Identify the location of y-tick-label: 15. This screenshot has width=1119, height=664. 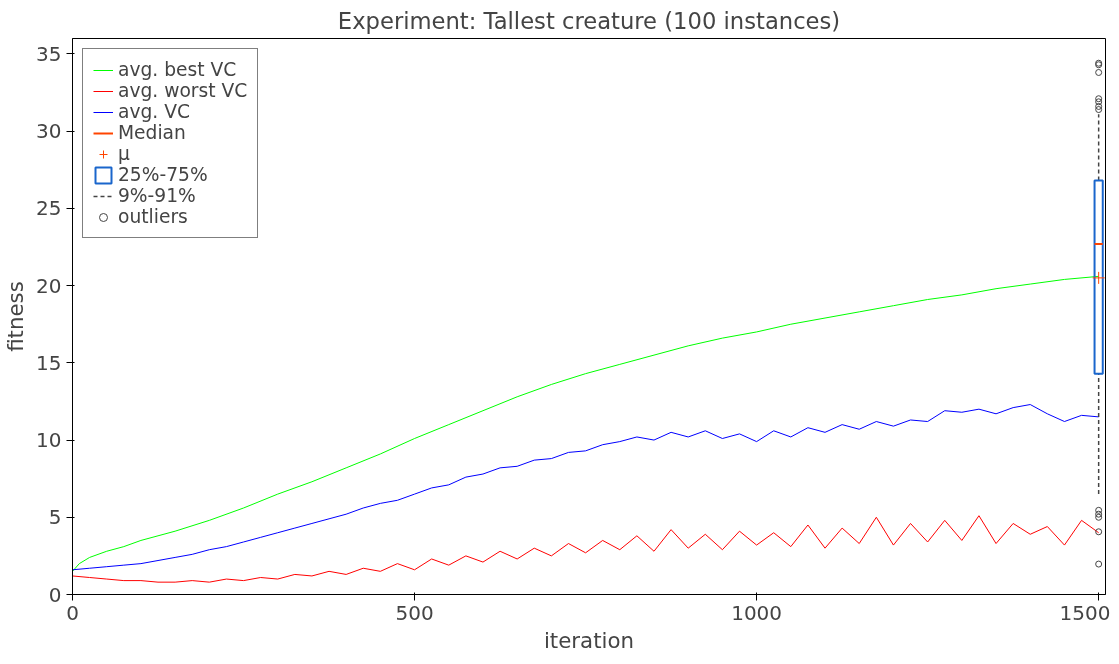
(49, 362).